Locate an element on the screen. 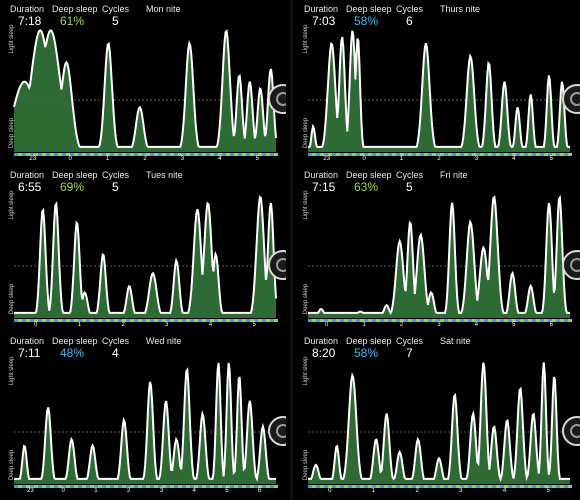 This screenshot has width=580, height=500. duration-value: 7:03 is located at coordinates (324, 21).